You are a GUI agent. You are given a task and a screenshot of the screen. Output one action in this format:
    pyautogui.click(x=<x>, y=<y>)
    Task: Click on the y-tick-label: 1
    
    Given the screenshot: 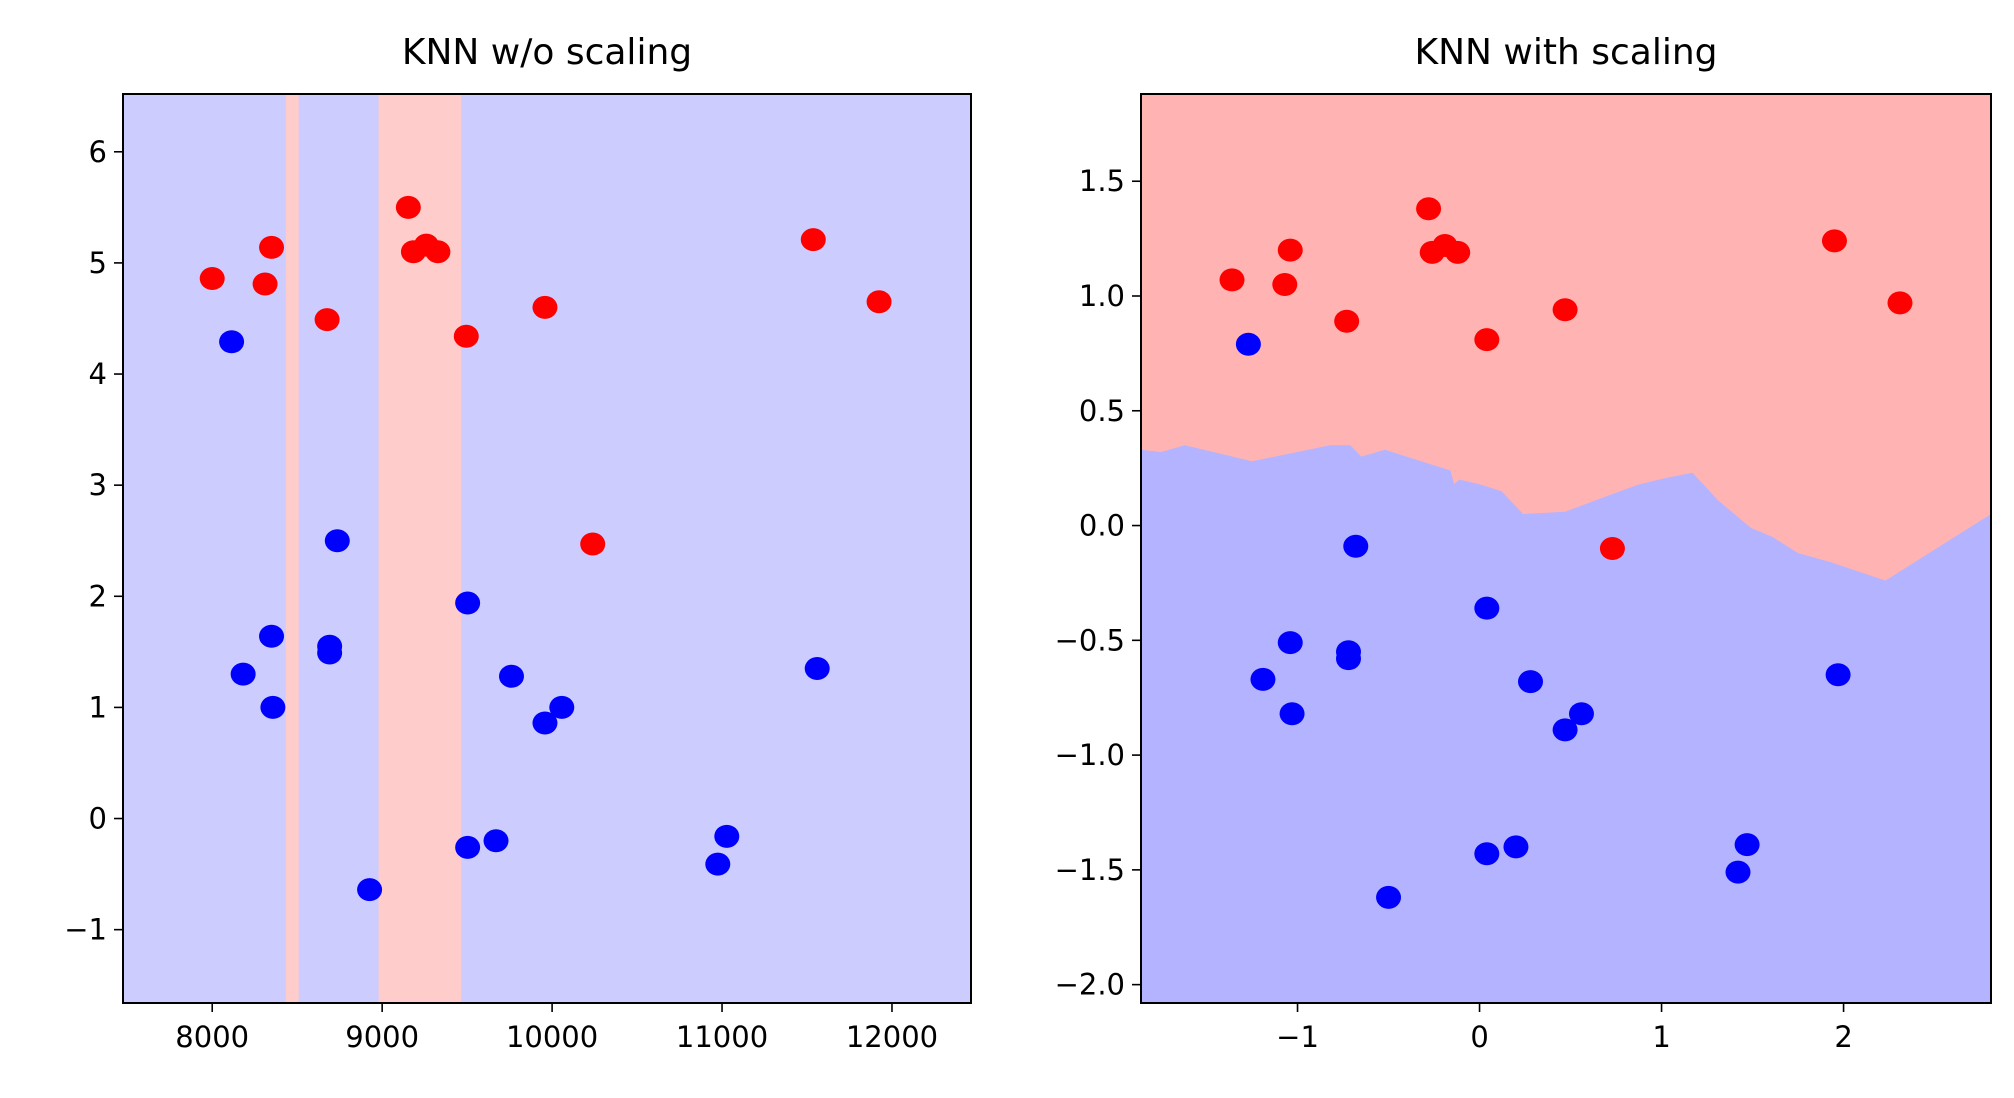 What is the action you would take?
    pyautogui.click(x=98, y=707)
    